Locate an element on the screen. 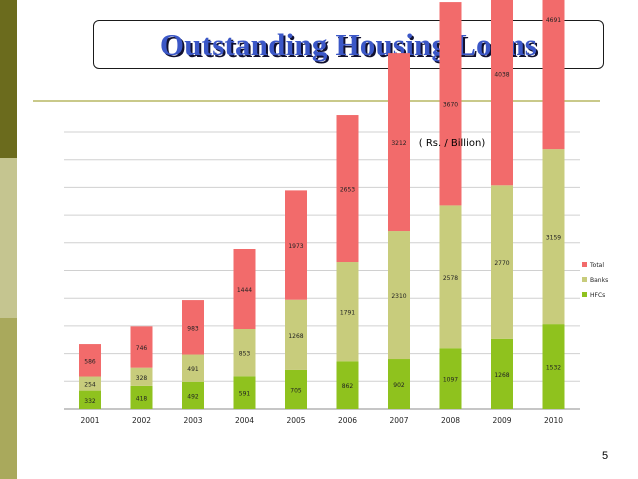 This screenshot has height=479, width=638. bar-banks-2005 is located at coordinates (296, 334).